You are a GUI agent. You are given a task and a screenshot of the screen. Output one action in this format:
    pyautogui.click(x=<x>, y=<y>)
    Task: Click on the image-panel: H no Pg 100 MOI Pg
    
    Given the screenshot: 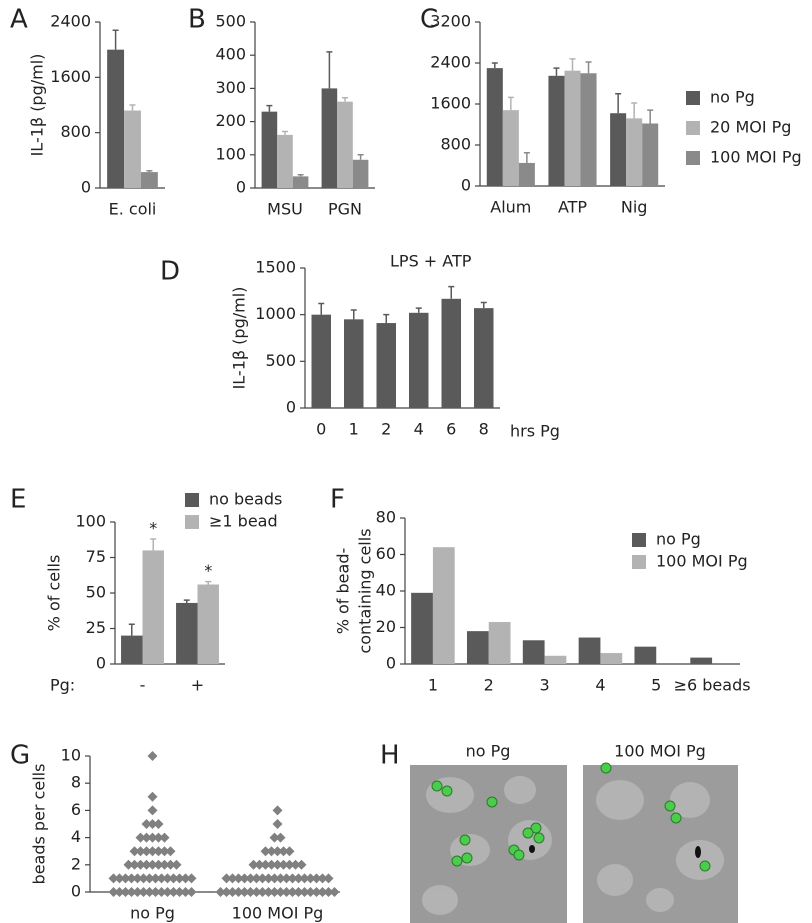 What is the action you would take?
    pyautogui.click(x=559, y=832)
    